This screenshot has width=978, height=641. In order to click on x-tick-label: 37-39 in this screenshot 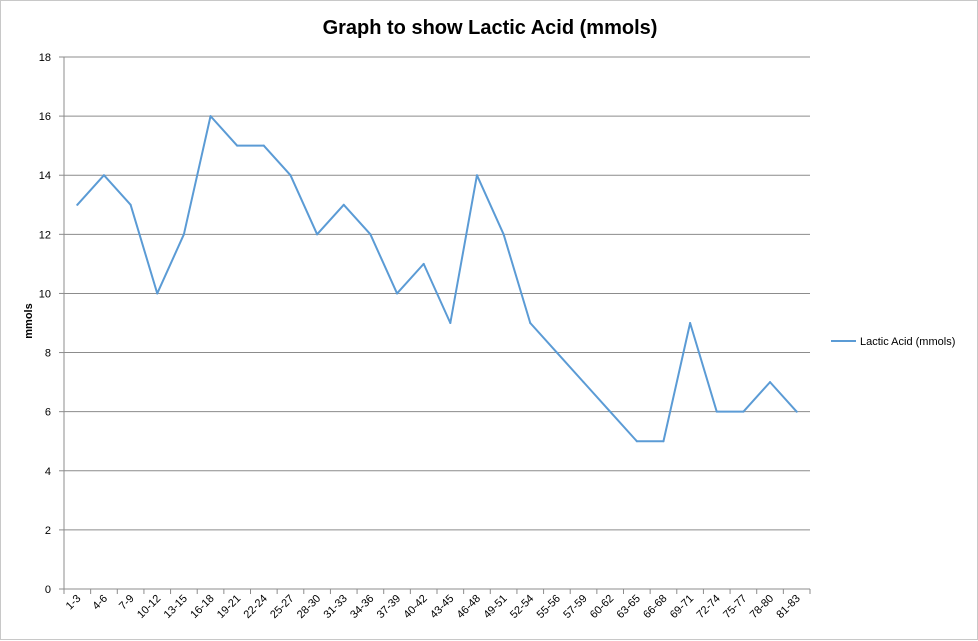, I will do `click(389, 607)`.